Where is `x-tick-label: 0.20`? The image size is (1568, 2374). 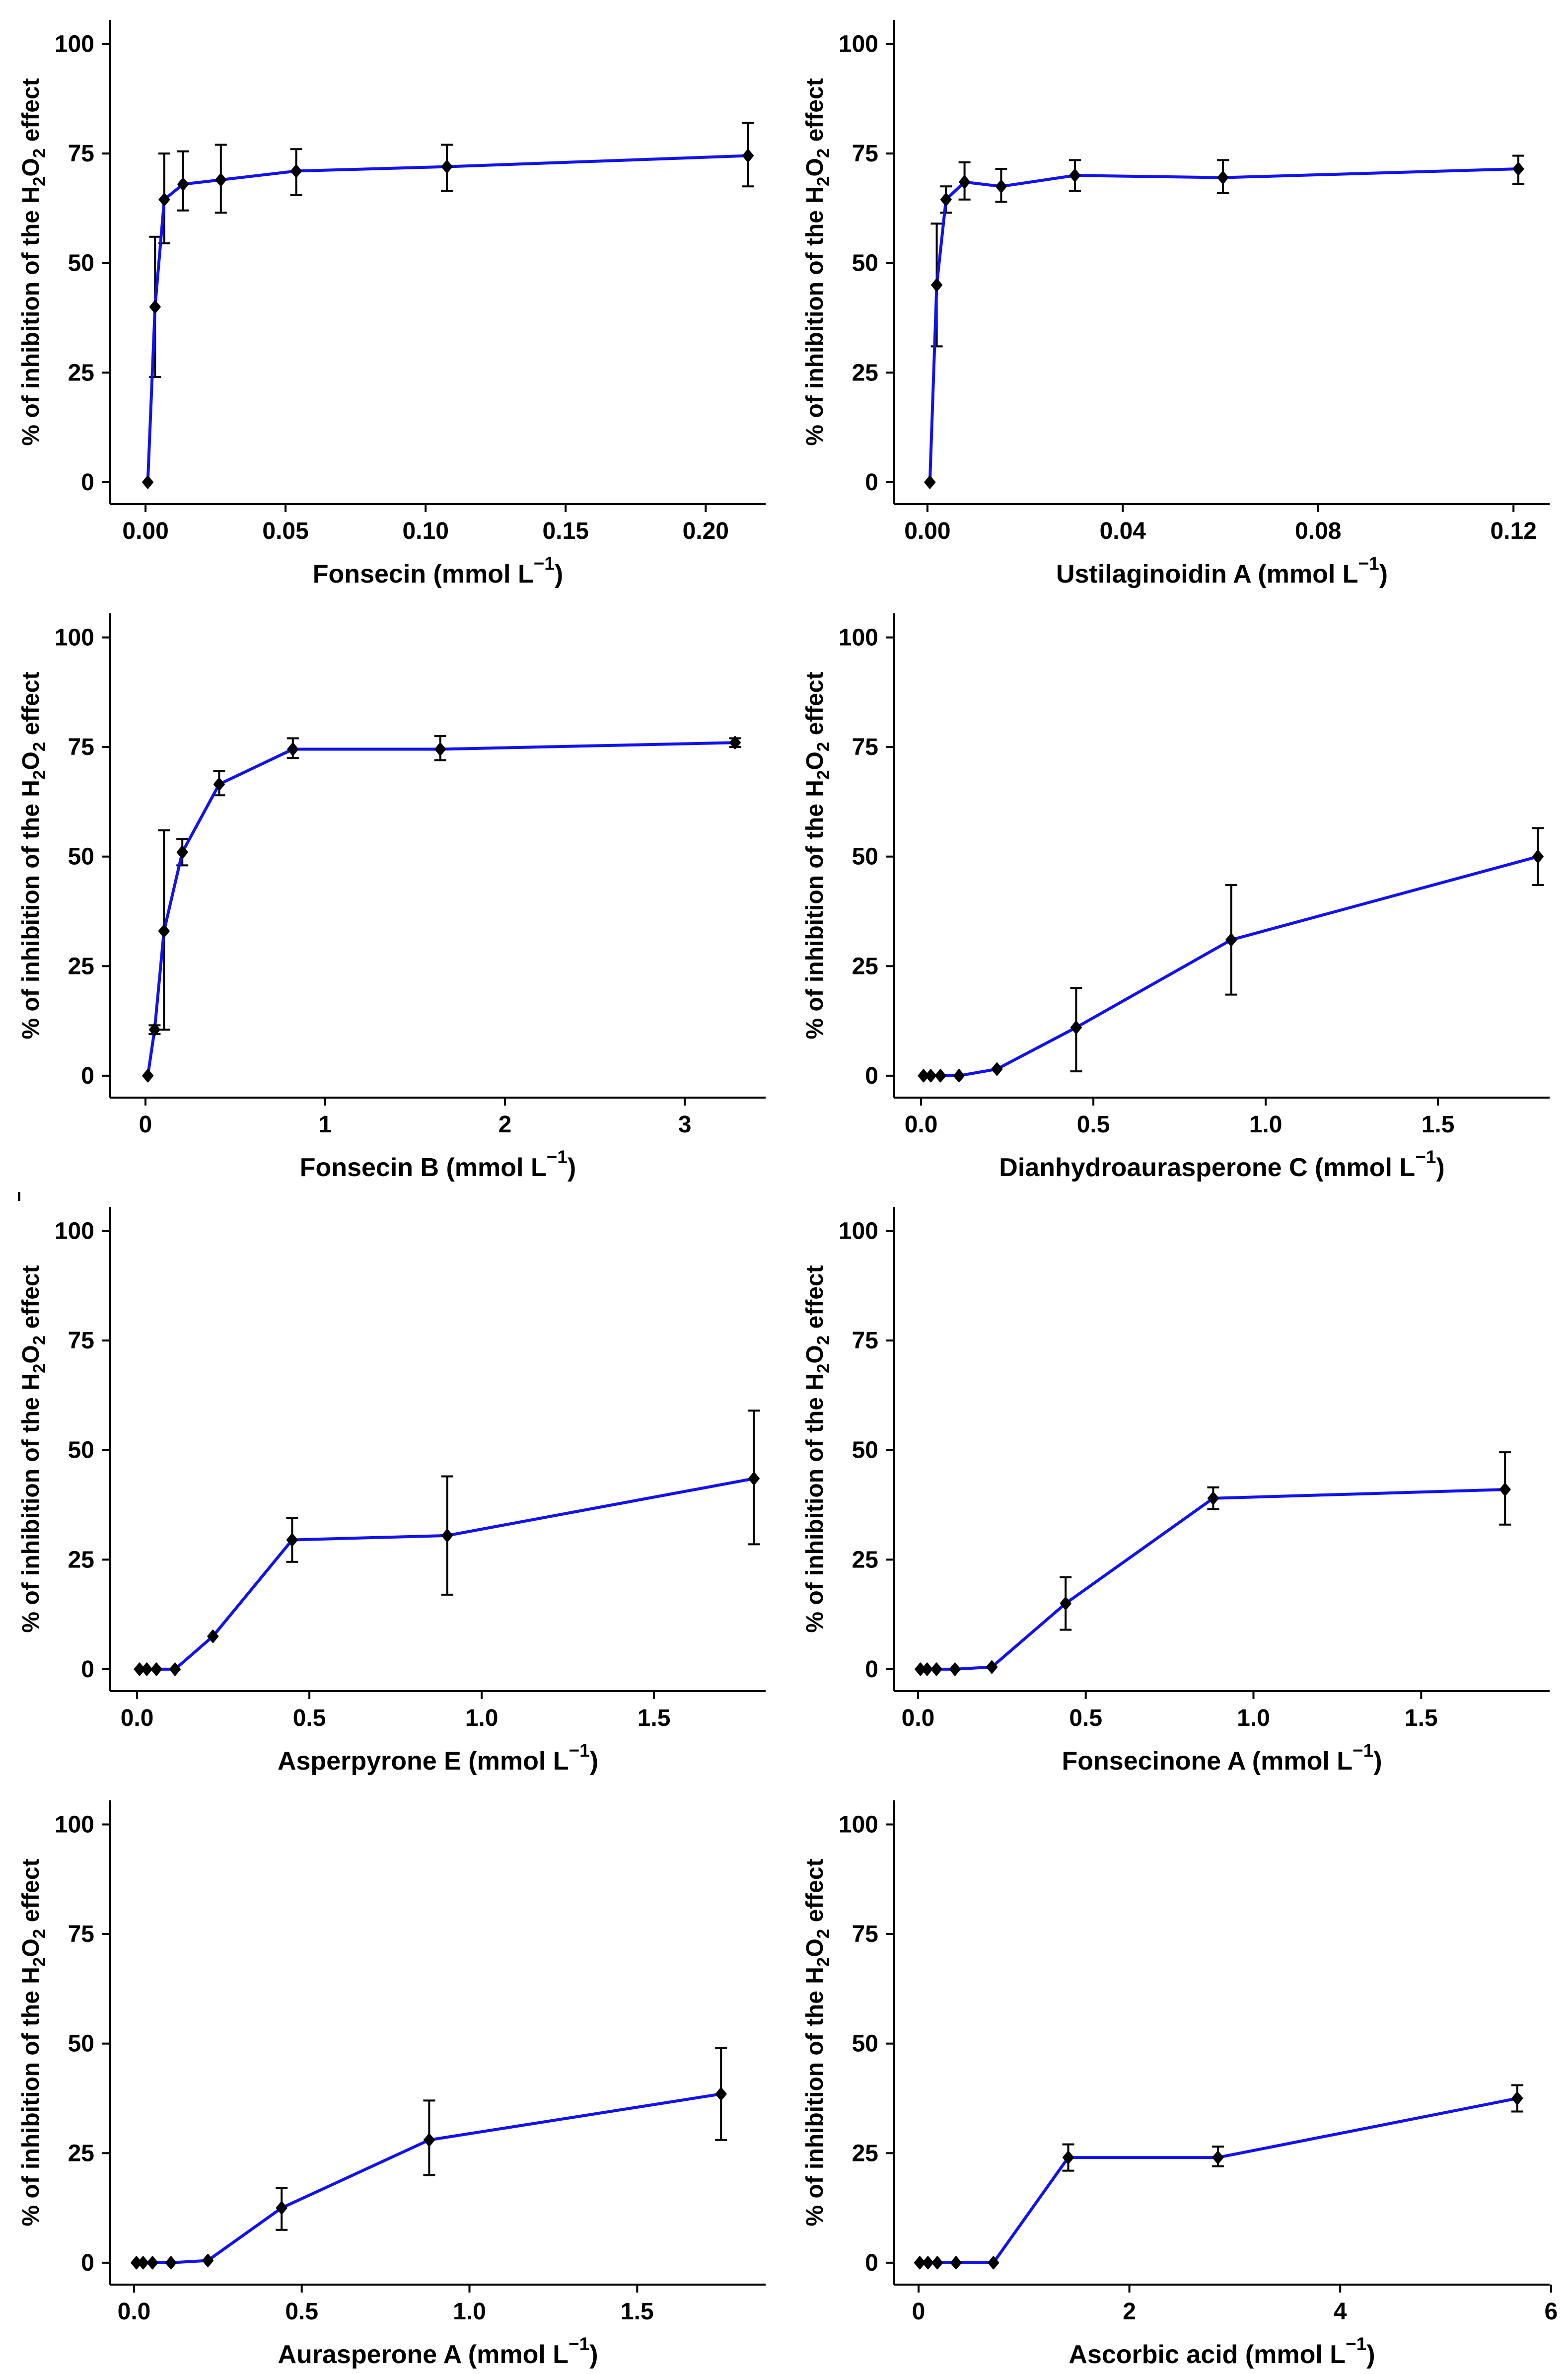 x-tick-label: 0.20 is located at coordinates (706, 531).